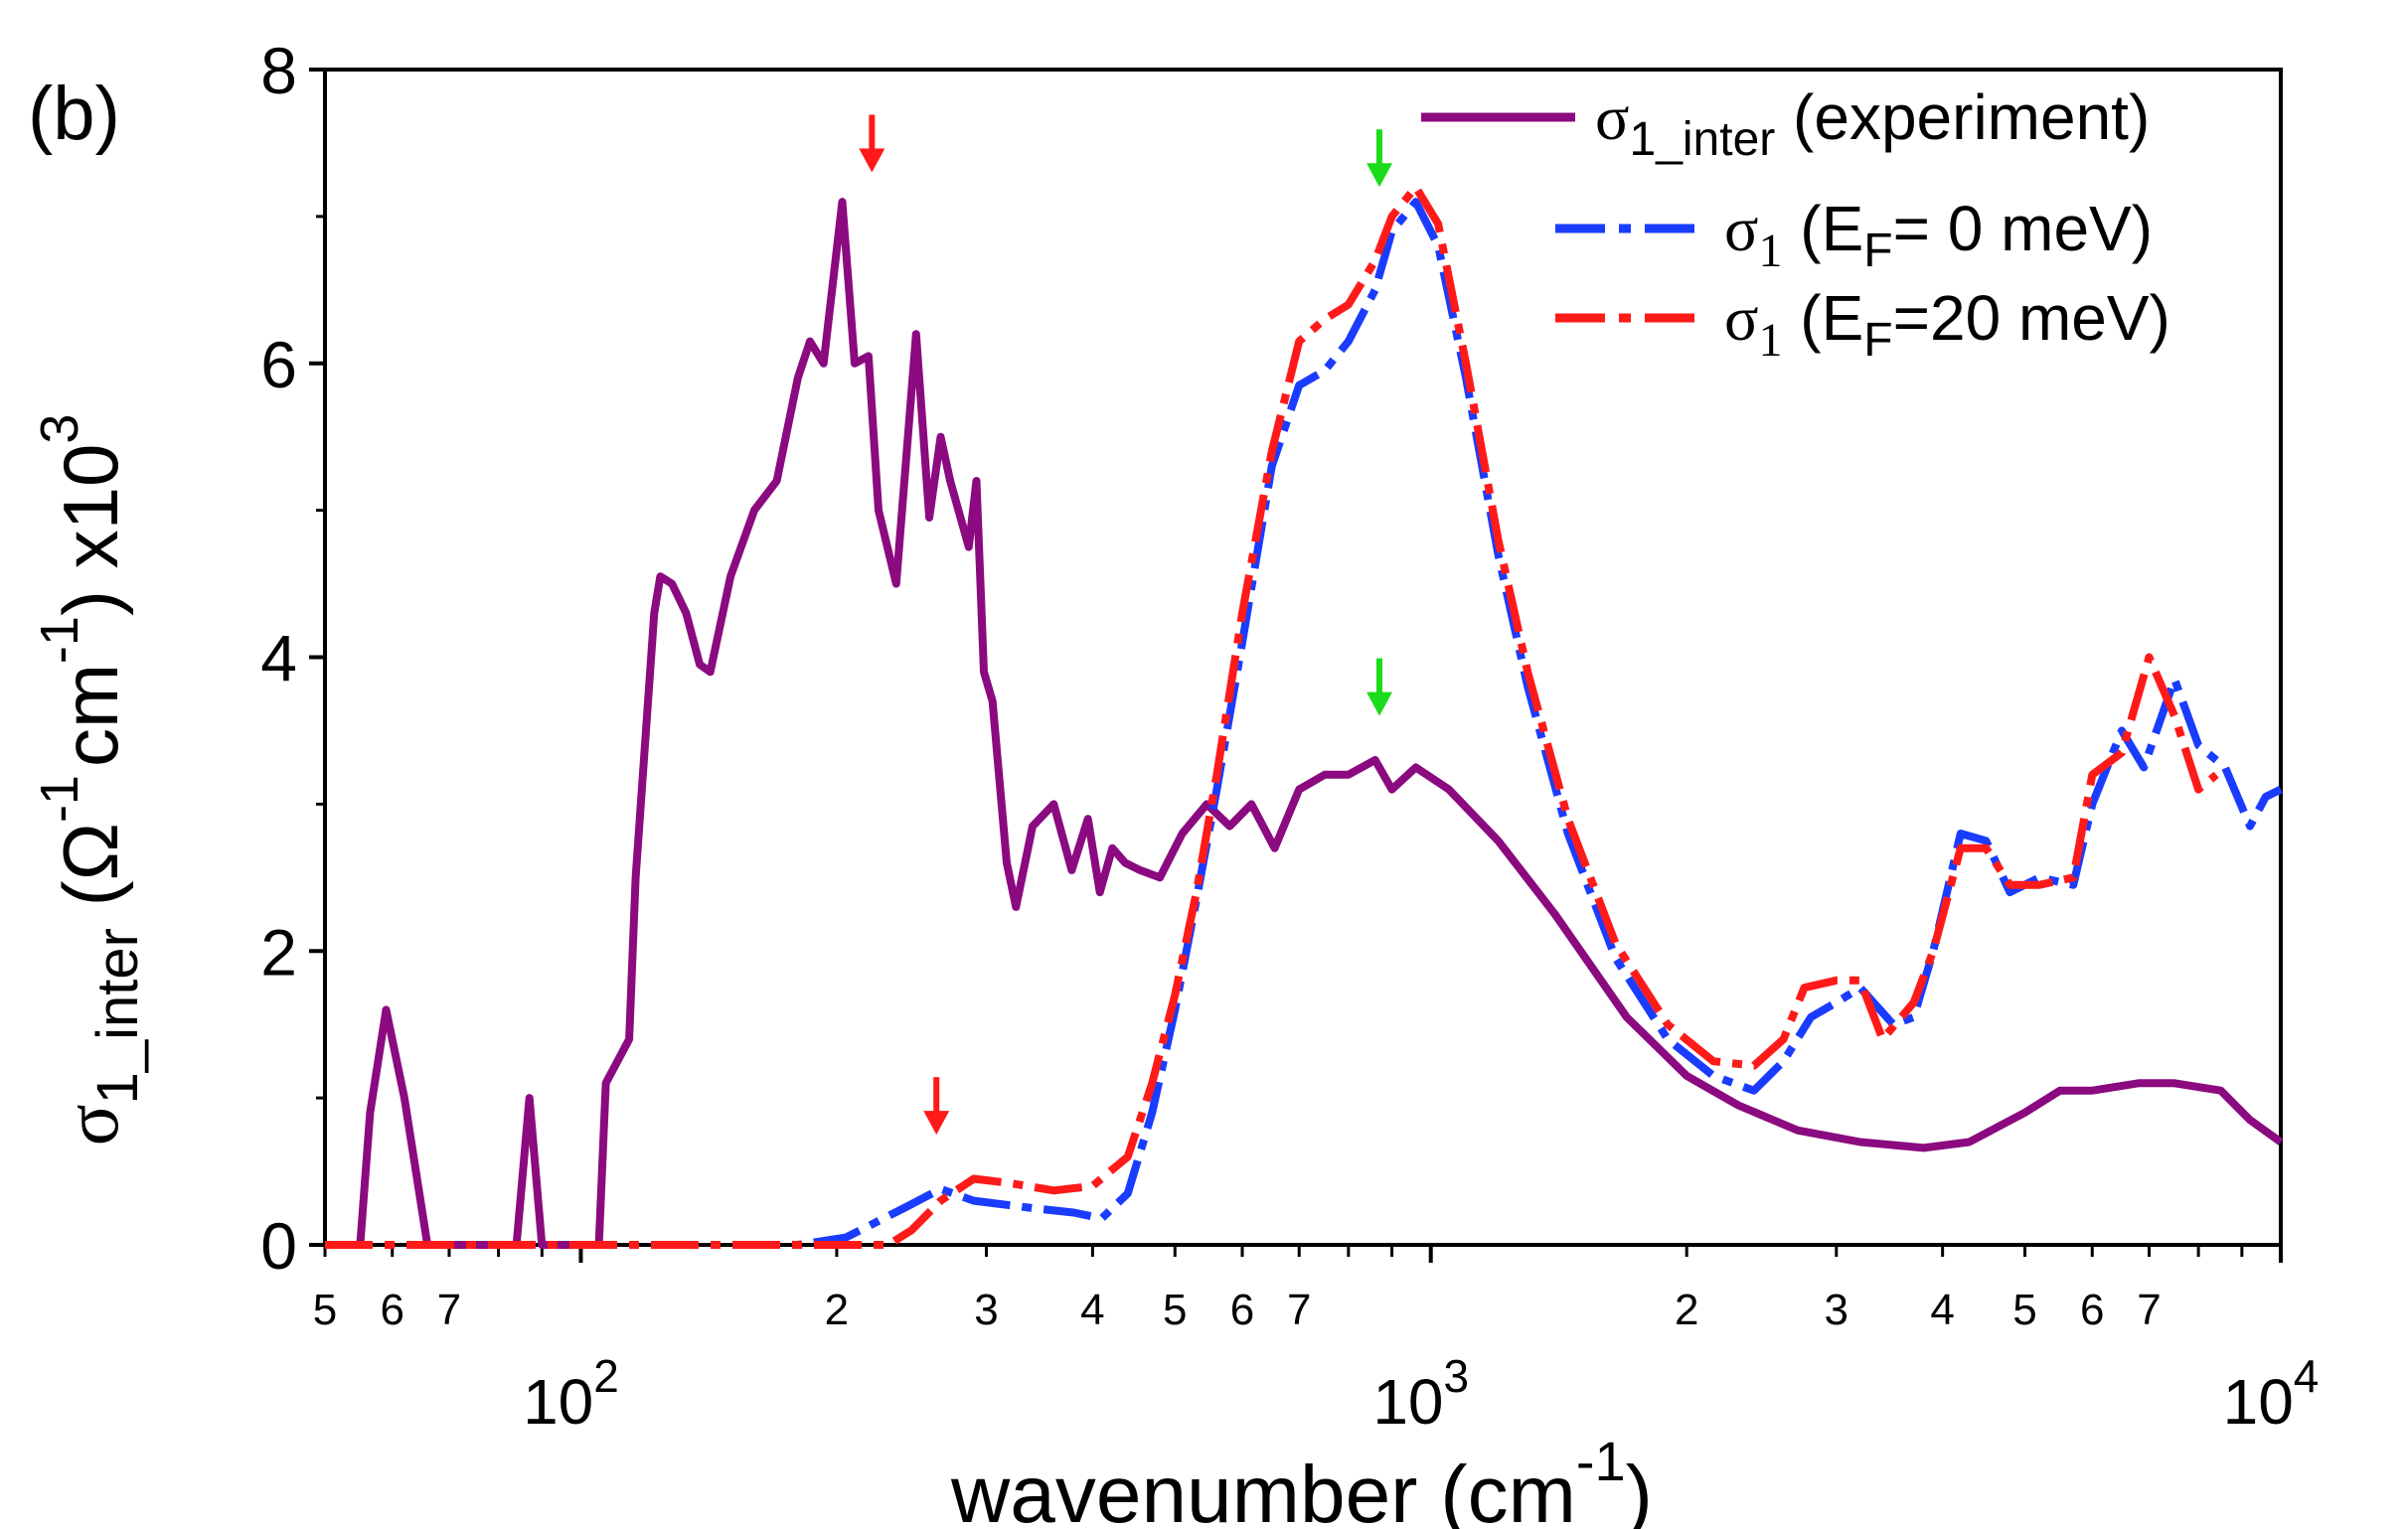  What do you see at coordinates (278, 364) in the screenshot?
I see `y-tick-label: 6` at bounding box center [278, 364].